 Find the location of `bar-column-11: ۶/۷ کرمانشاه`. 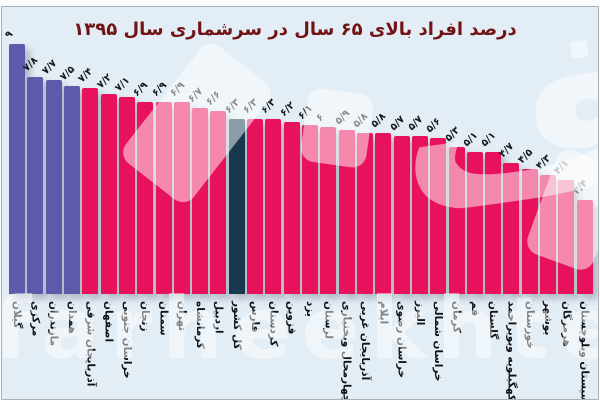

bar-column-11: ۶/۷ کرمانشاه is located at coordinates (197, 196).